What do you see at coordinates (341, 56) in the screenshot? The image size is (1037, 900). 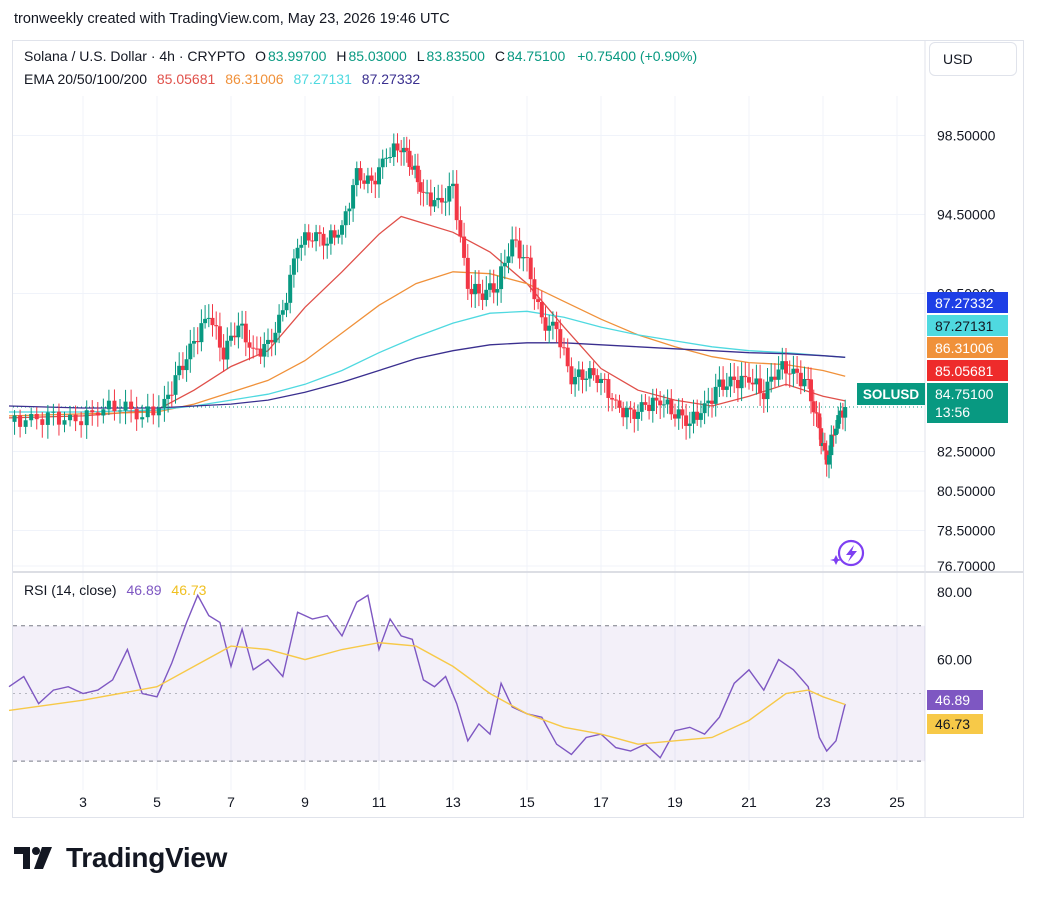 I see `high-label: H` at bounding box center [341, 56].